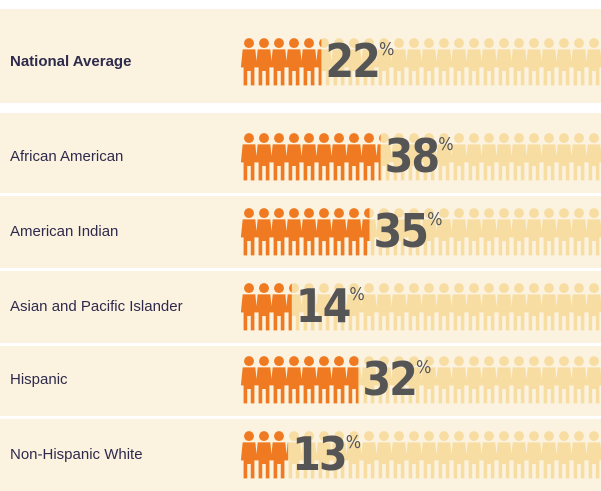  Describe the element at coordinates (66, 156) in the screenshot. I see `category-label: African American` at that location.